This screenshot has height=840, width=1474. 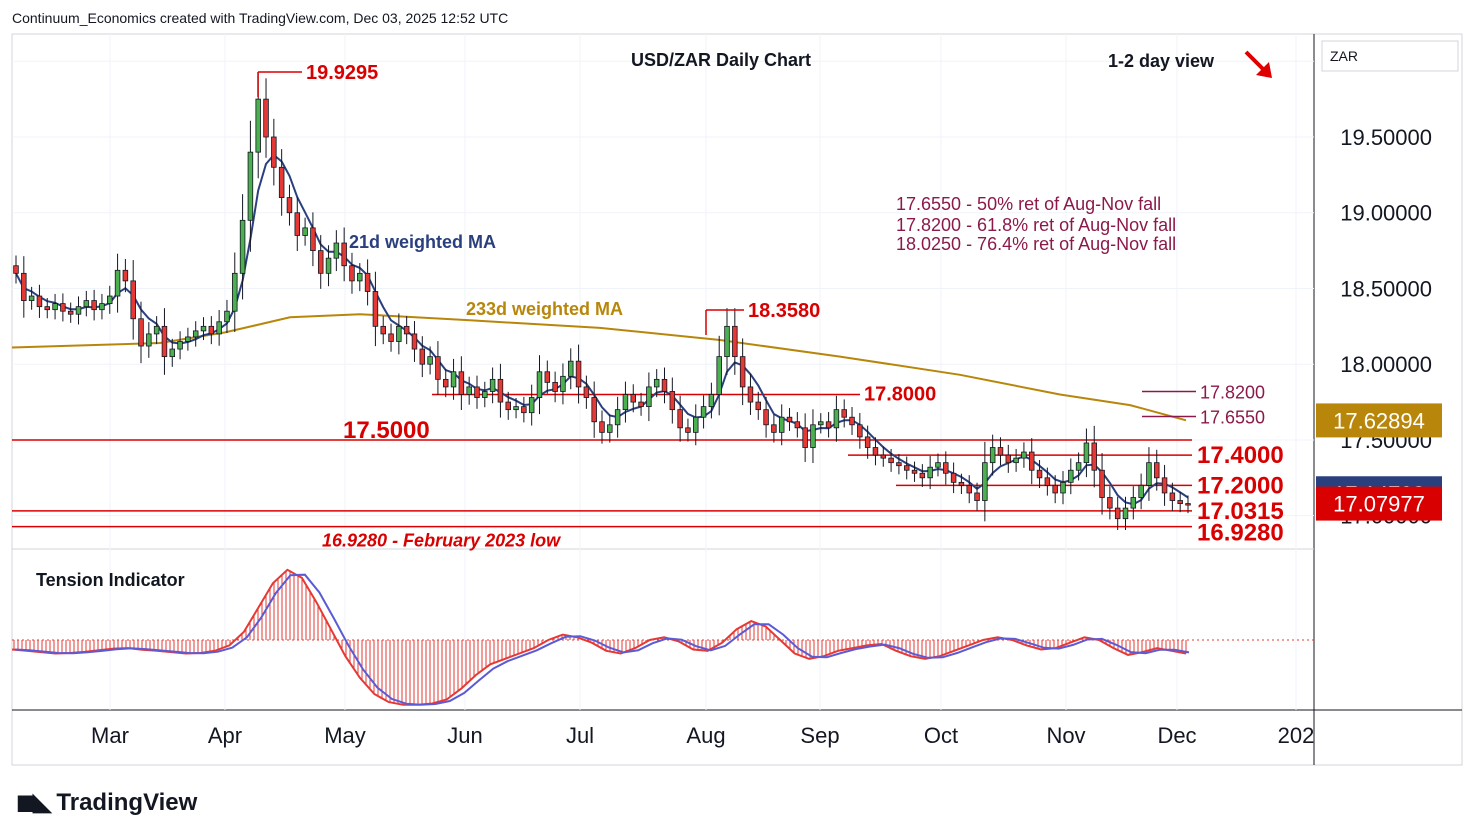 I want to click on x-tick-label: Apr, so click(x=225, y=735).